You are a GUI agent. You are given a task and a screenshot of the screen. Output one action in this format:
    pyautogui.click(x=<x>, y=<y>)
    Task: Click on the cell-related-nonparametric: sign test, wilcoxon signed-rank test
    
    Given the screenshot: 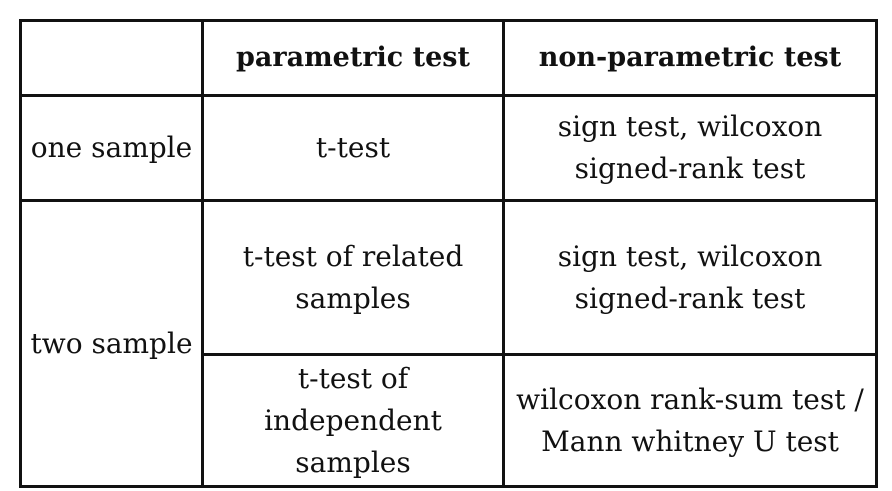 What is the action you would take?
    pyautogui.click(x=690, y=277)
    